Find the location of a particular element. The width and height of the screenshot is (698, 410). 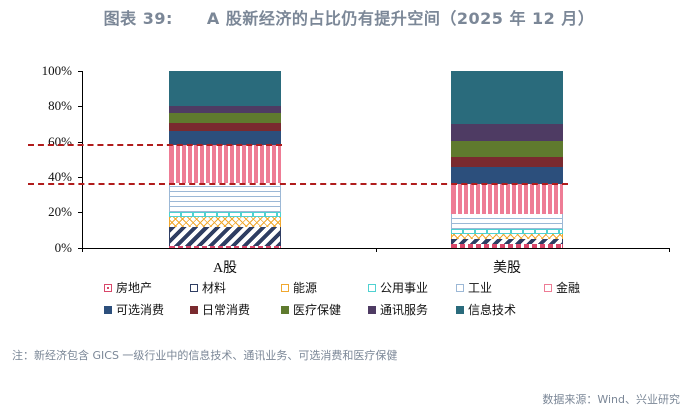

legend-label: 通讯服务 is located at coordinates (404, 310).